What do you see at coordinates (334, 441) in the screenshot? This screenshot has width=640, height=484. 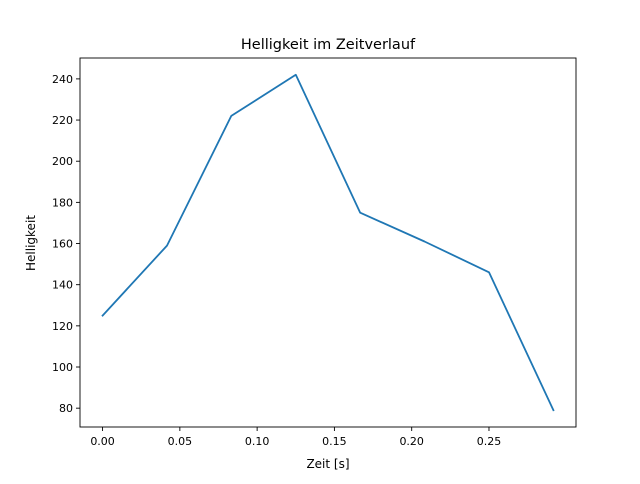 I see `x-tick-label: 0.15` at bounding box center [334, 441].